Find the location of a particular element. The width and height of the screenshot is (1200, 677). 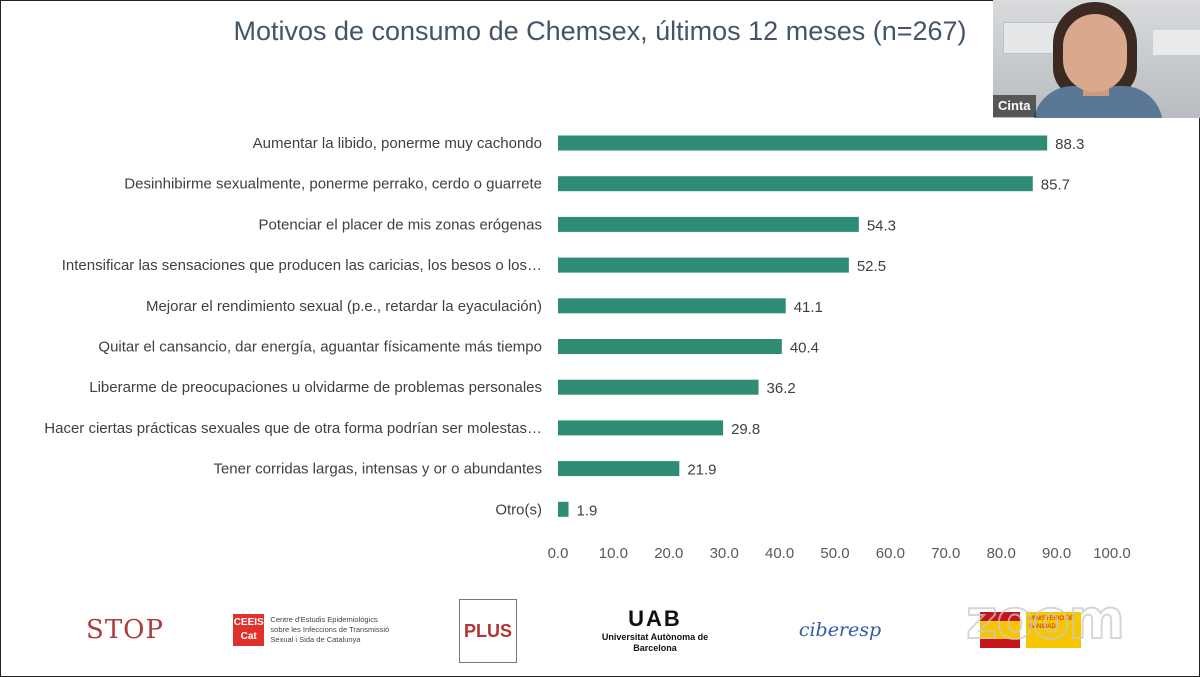

x-tick-label: 20.0 is located at coordinates (668, 553).